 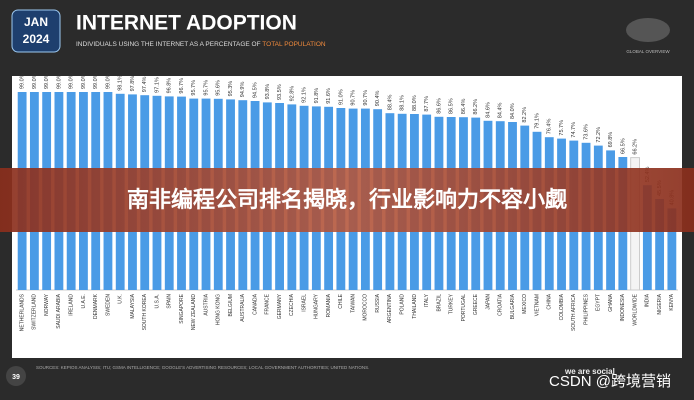 I want to click on value-label: 66.5%, so click(x=623, y=146).